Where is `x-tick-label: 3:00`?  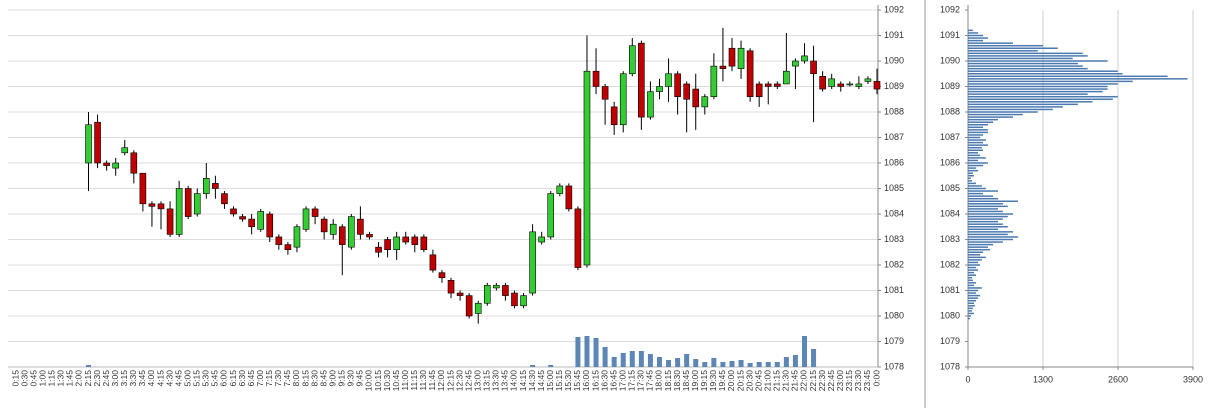 x-tick-label: 3:00 is located at coordinates (115, 378).